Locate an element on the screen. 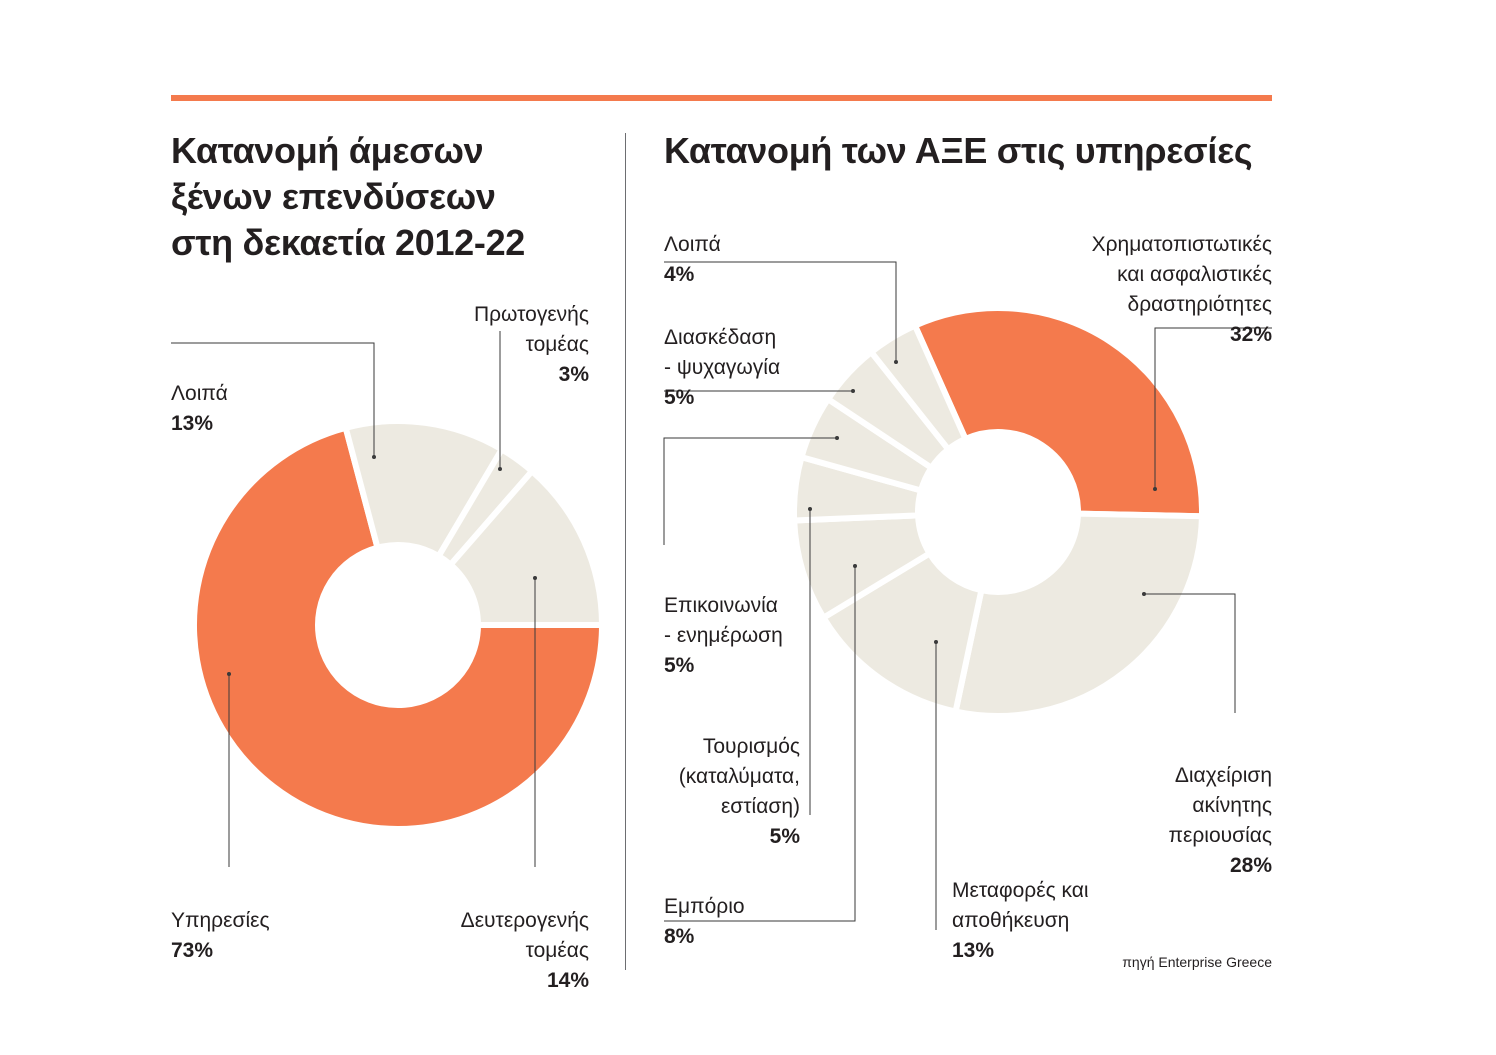 Image resolution: width=1496 pixels, height=1055 pixels. leader-right-tourismos-dot is located at coordinates (810, 509).